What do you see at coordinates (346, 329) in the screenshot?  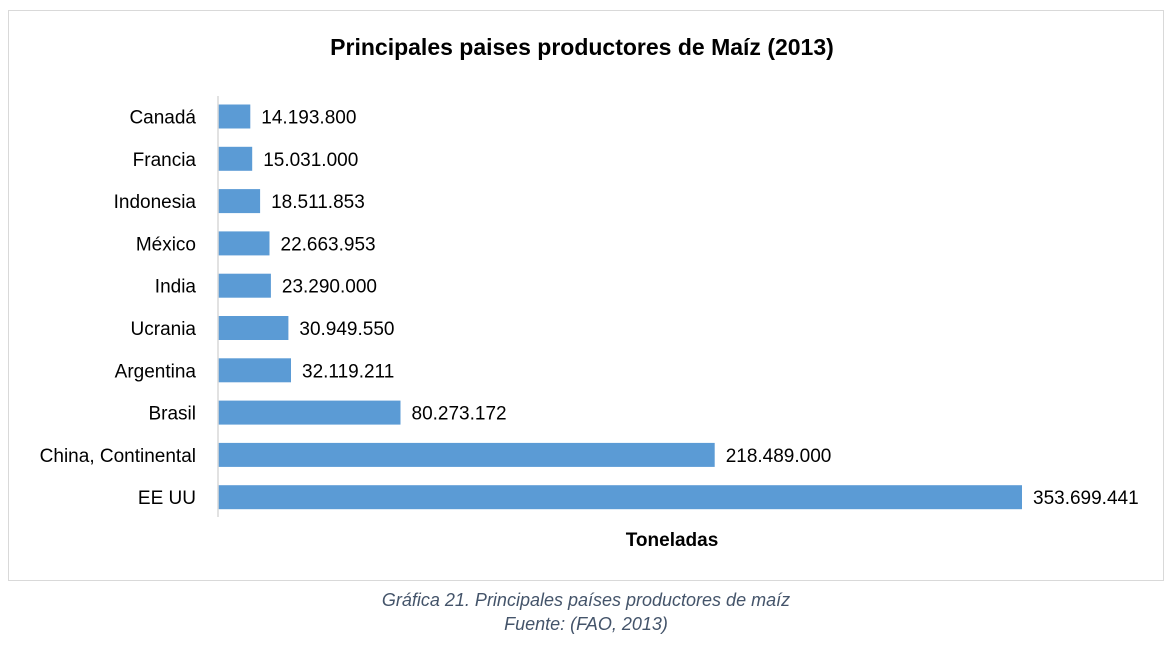 I see `value-label: 30.949.550` at bounding box center [346, 329].